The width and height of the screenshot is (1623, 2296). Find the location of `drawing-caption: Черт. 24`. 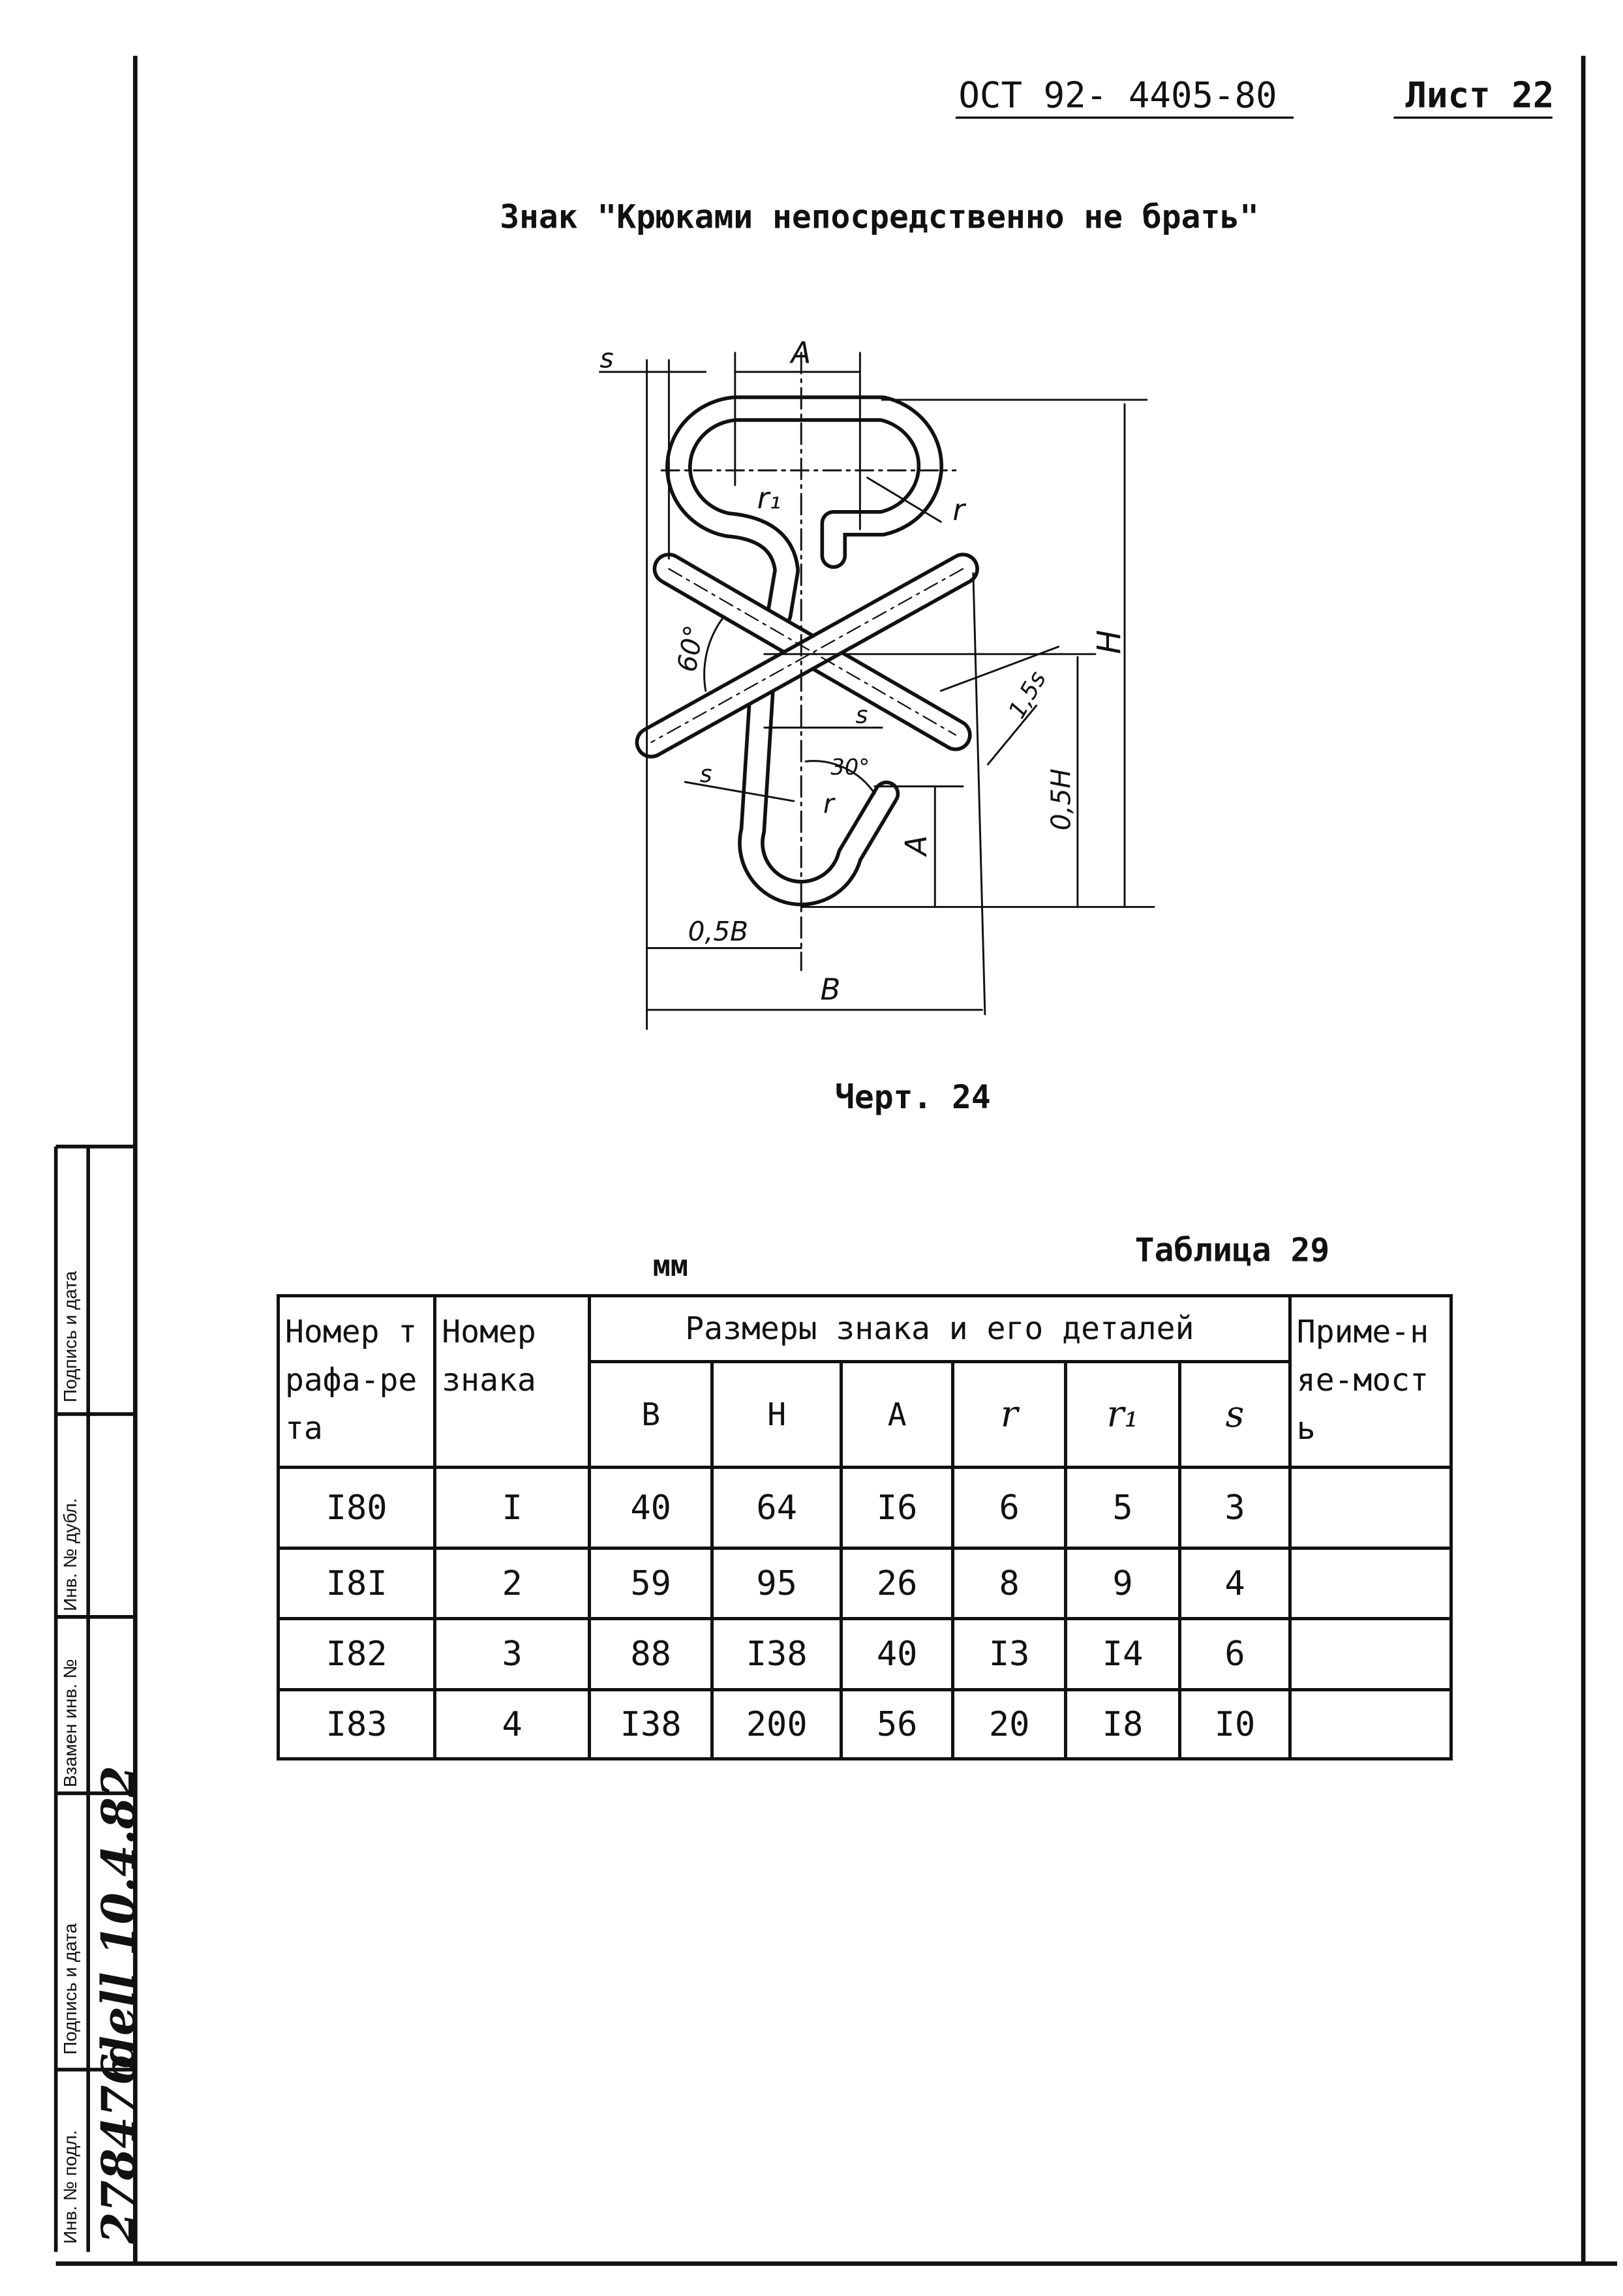

drawing-caption: Черт. 24 is located at coordinates (913, 1097).